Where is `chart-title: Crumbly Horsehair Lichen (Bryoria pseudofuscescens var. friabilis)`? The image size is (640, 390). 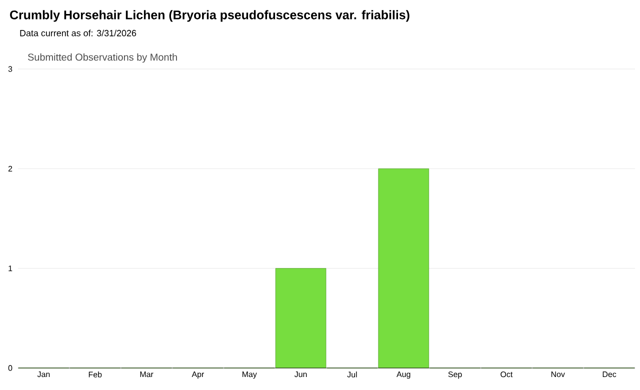 chart-title: Crumbly Horsehair Lichen (Bryoria pseudofuscescens var. friabilis) is located at coordinates (210, 16).